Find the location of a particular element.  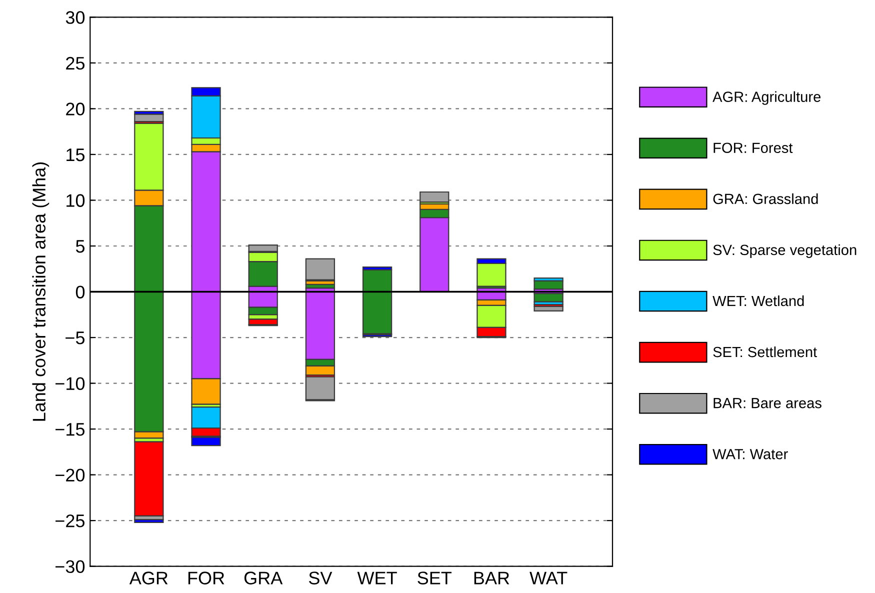

y-tick-label: −20 is located at coordinates (70, 475).